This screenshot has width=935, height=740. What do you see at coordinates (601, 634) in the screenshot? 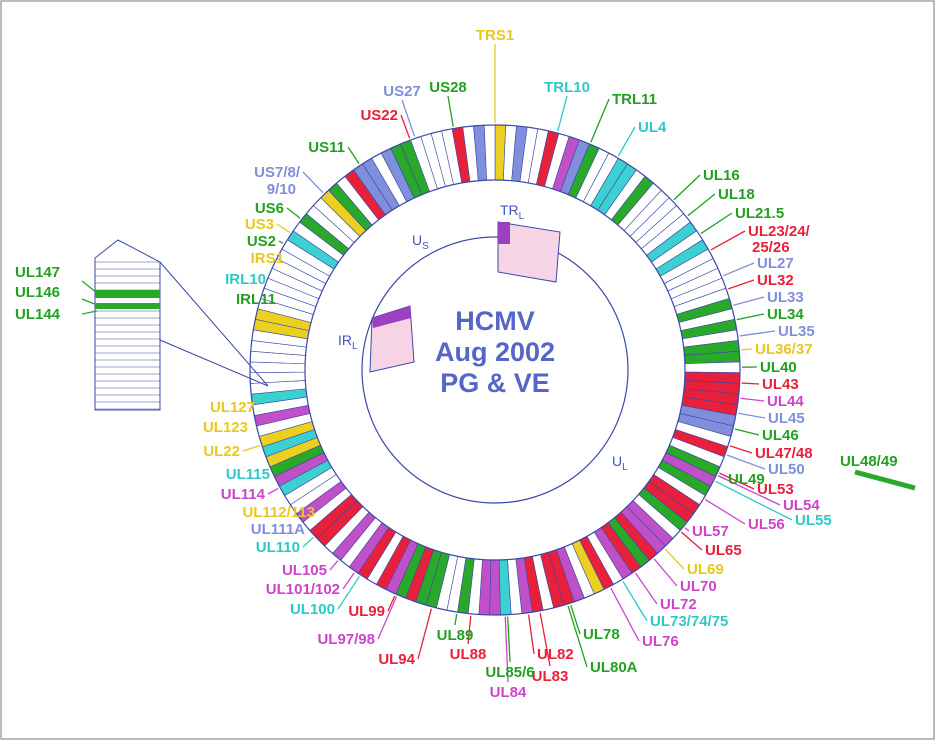
I see `gene-label: UL78` at bounding box center [601, 634].